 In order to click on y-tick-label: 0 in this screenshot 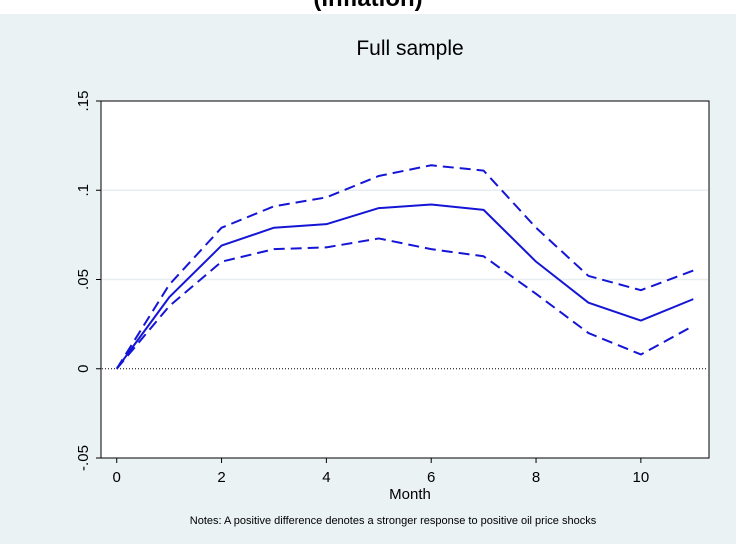, I will do `click(83, 369)`.